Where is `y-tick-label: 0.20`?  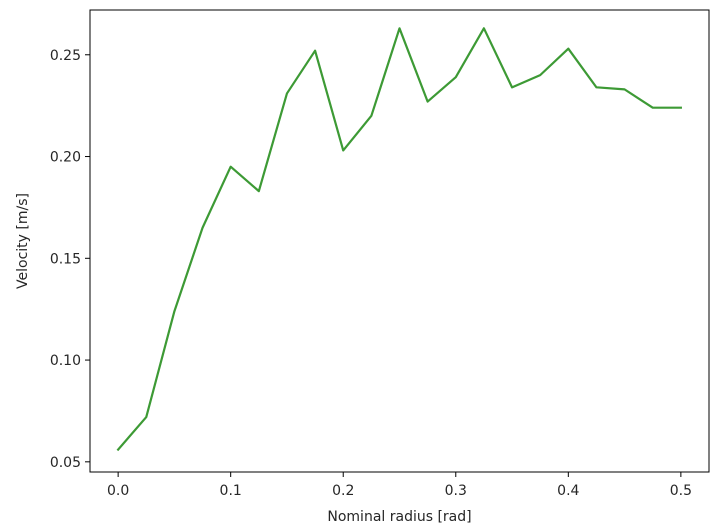 y-tick-label: 0.20 is located at coordinates (65, 158).